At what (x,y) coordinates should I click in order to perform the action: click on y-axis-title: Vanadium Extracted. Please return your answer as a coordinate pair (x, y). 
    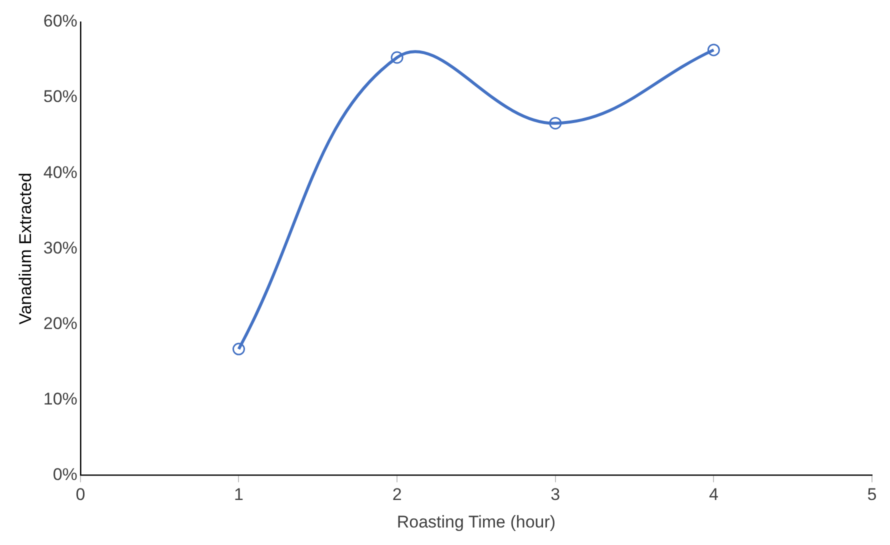
    Looking at the image, I should click on (25, 248).